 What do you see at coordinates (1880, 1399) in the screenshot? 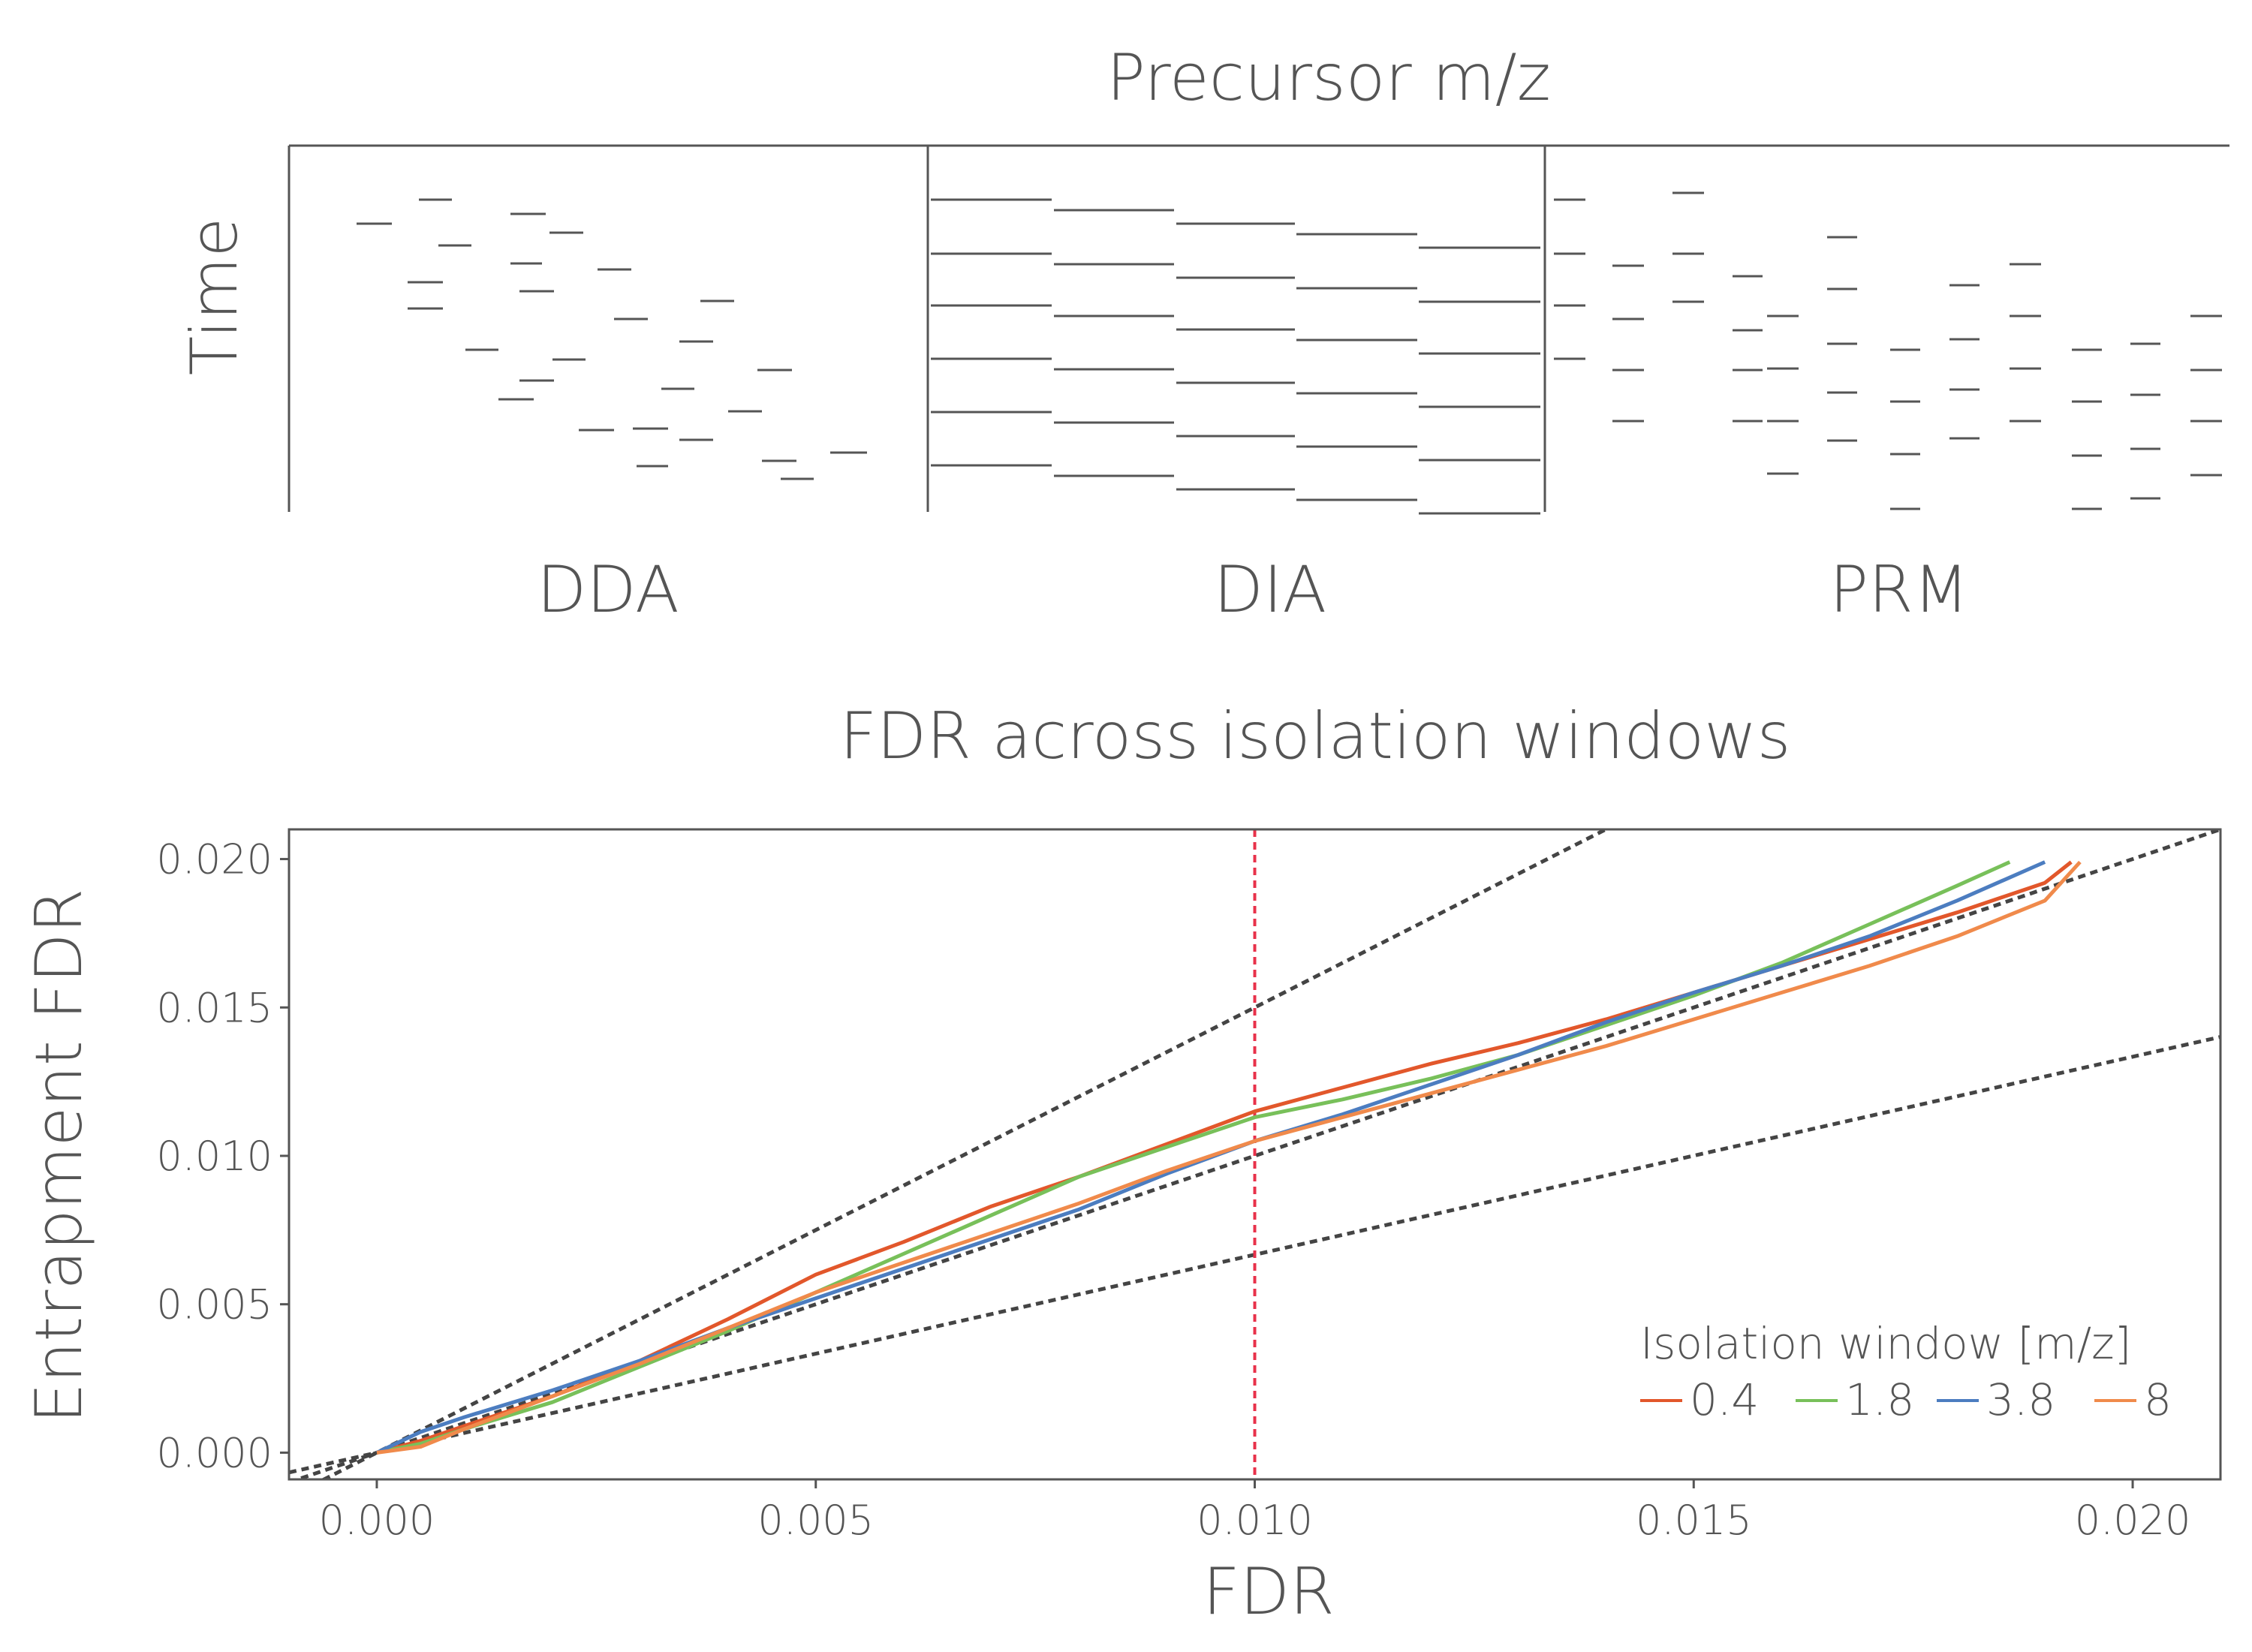
I see `legend-label: 1.8` at bounding box center [1880, 1399].